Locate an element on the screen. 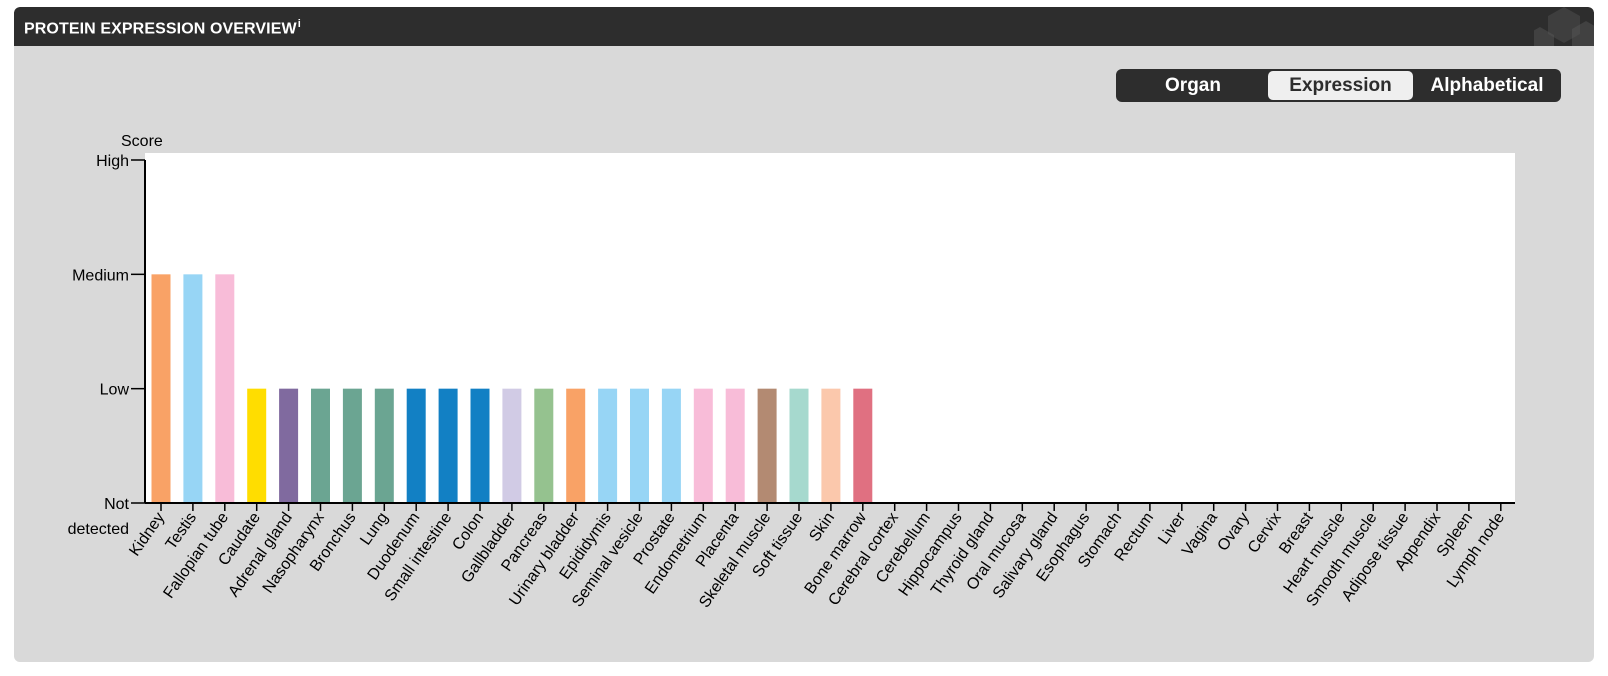 This screenshot has width=1608, height=676. y-axis: Not detected Low Medium High is located at coordinates (107, 345).